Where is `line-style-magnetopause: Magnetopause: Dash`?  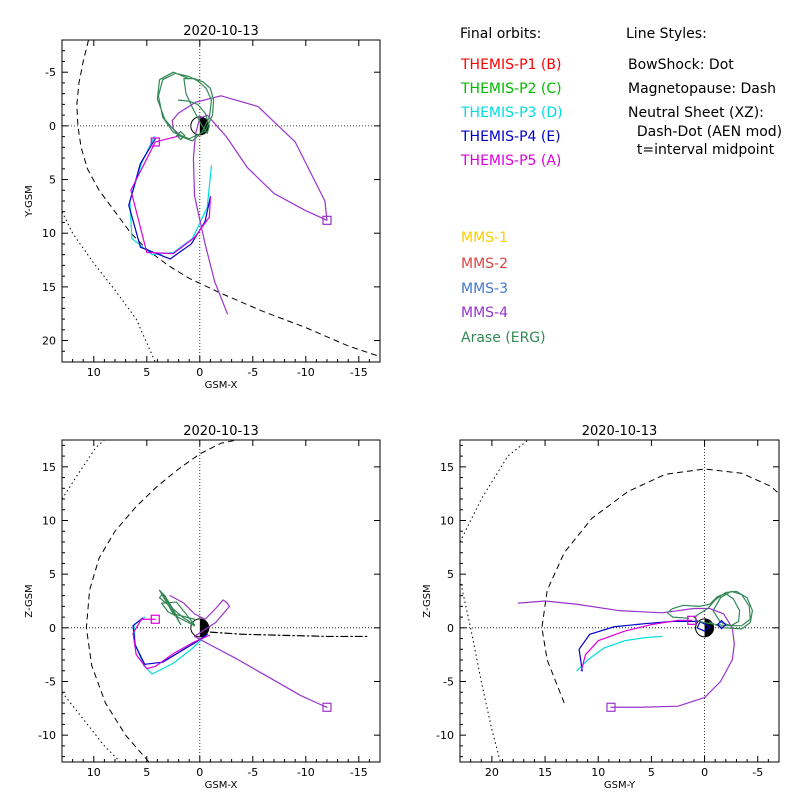
line-style-magnetopause: Magnetopause: Dash is located at coordinates (702, 89).